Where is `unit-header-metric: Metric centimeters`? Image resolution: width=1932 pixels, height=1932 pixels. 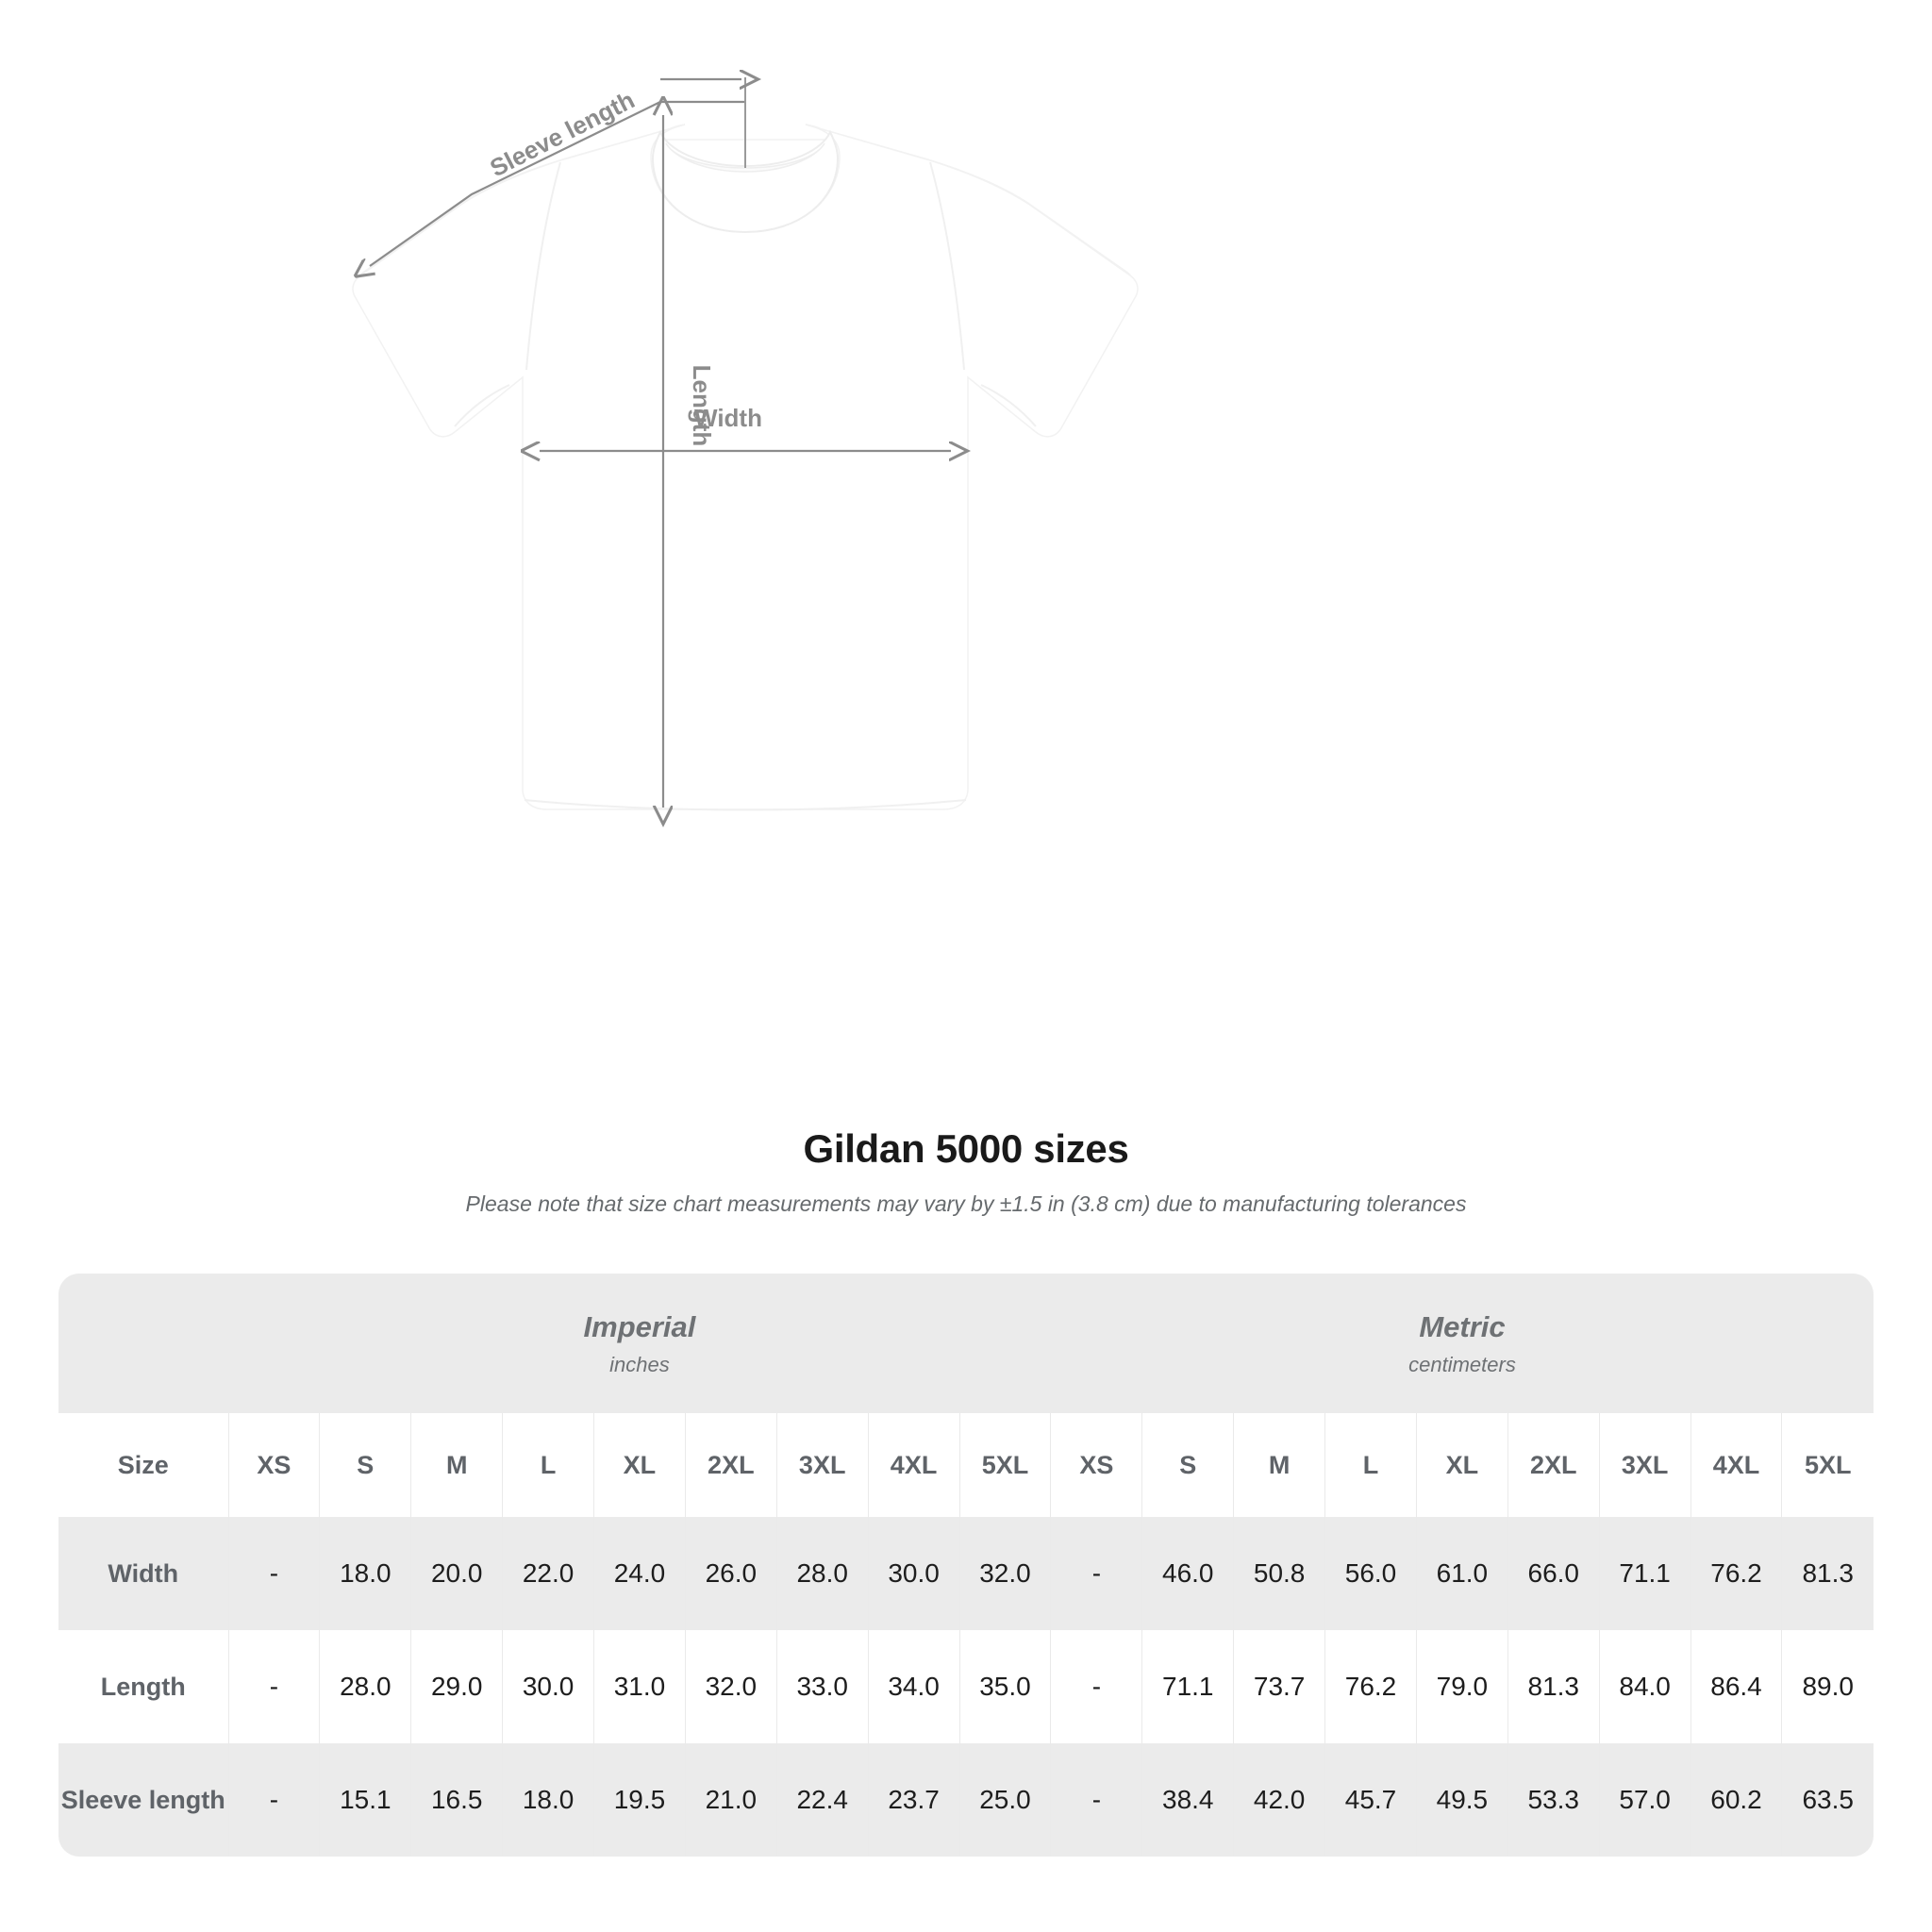 unit-header-metric: Metric centimeters is located at coordinates (1462, 1343).